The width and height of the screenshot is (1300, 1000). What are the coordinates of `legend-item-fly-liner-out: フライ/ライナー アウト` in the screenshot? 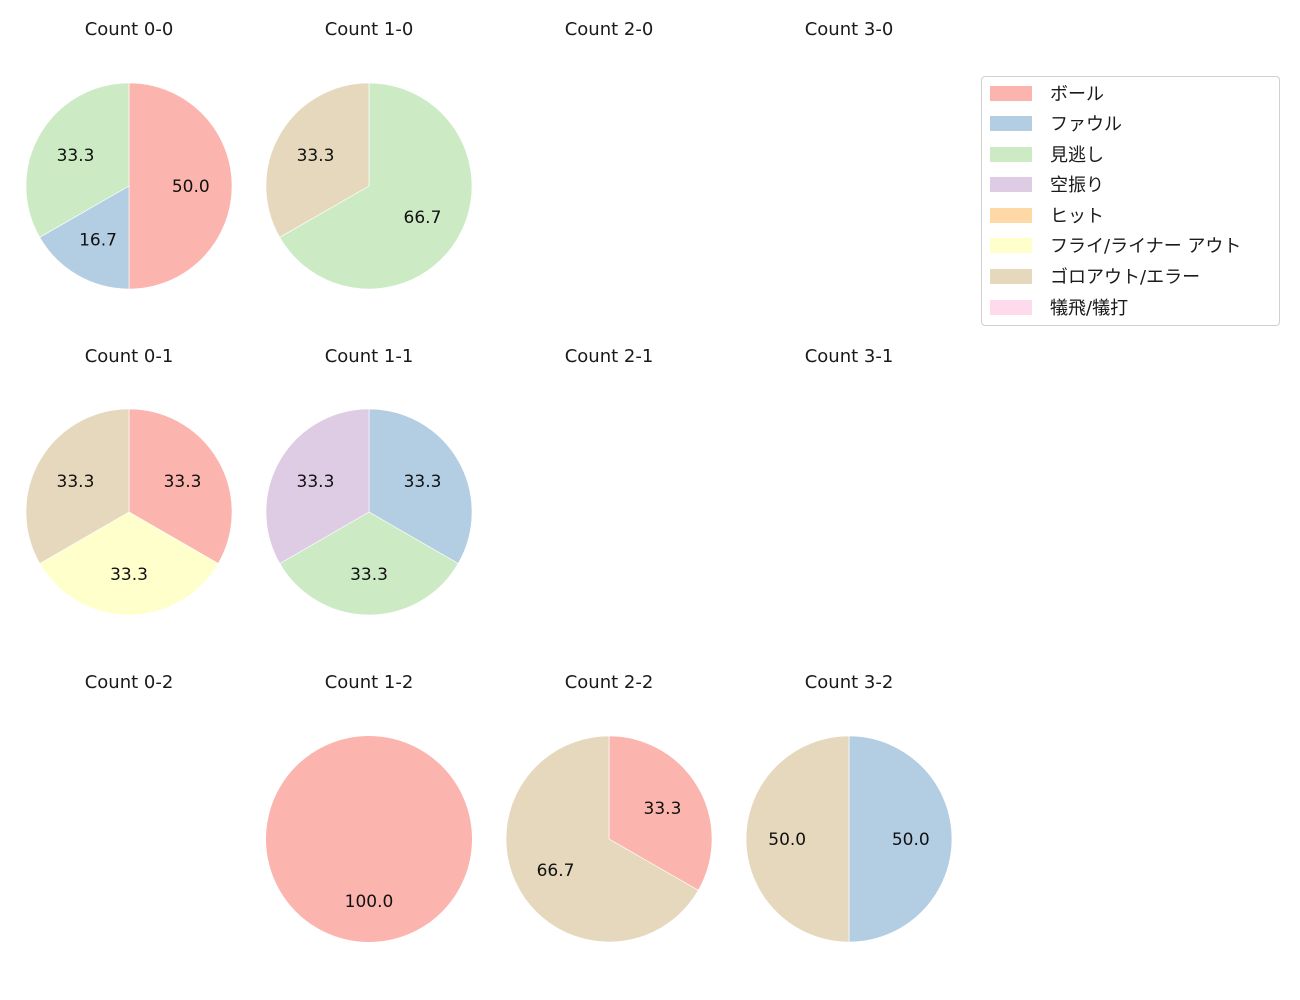 It's located at (1115, 245).